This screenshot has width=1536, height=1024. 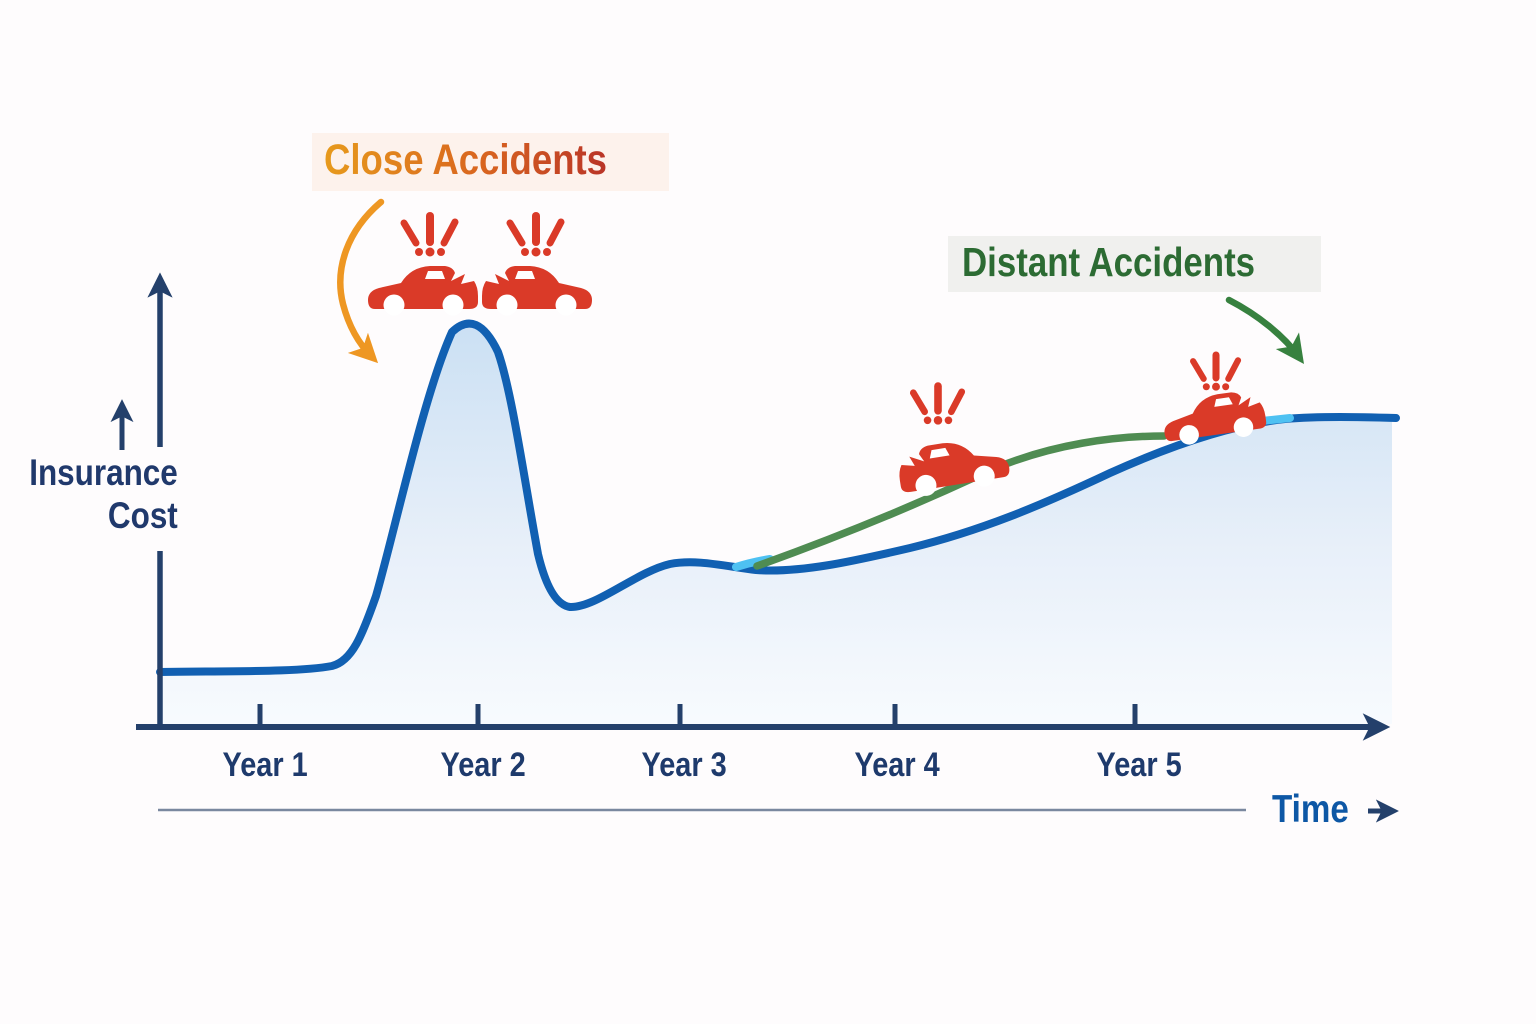 What do you see at coordinates (103, 472) in the screenshot?
I see `y-axis-label-line1: Insurance` at bounding box center [103, 472].